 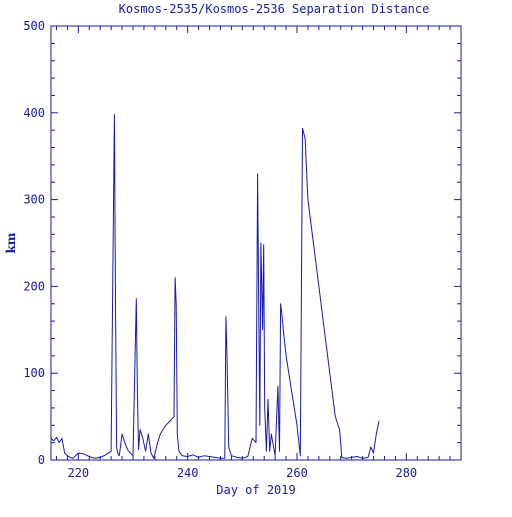 What do you see at coordinates (188, 473) in the screenshot?
I see `x-tick-label: 240` at bounding box center [188, 473].